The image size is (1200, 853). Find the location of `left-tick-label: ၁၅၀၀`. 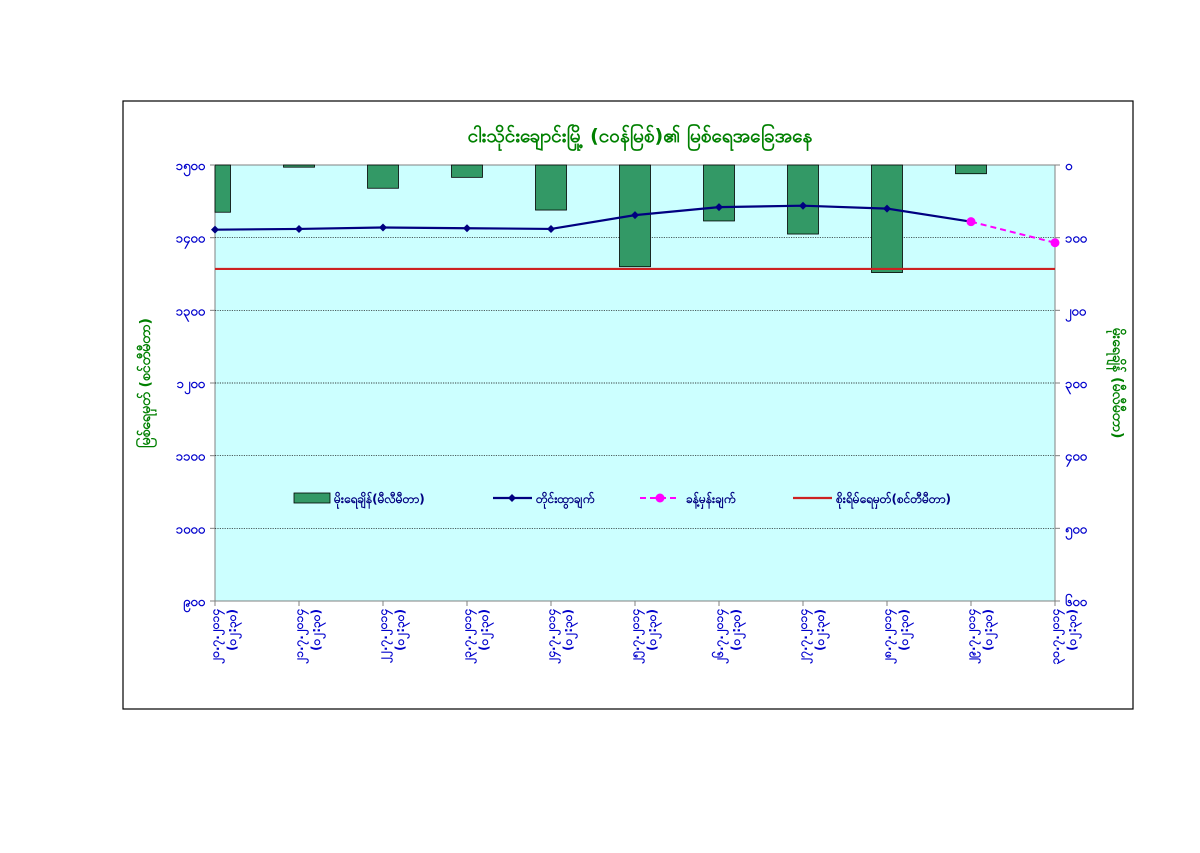

left-tick-label: ၁၅၀၀ is located at coordinates (191, 168).